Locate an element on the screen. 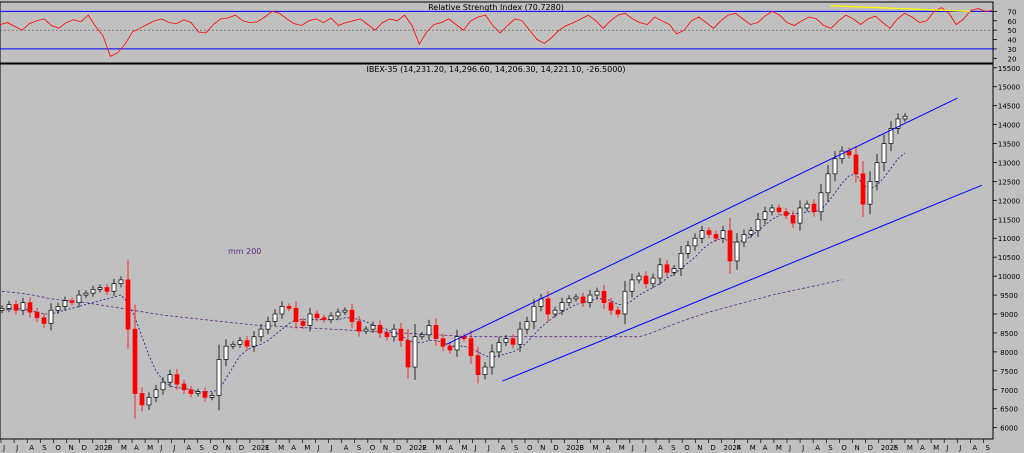 This screenshot has height=453, width=1024. x-tick-label: N is located at coordinates (385, 448).